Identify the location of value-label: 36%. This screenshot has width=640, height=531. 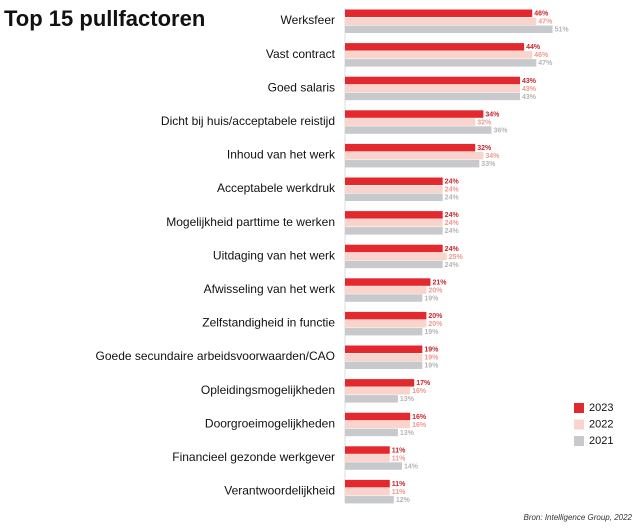
(501, 130).